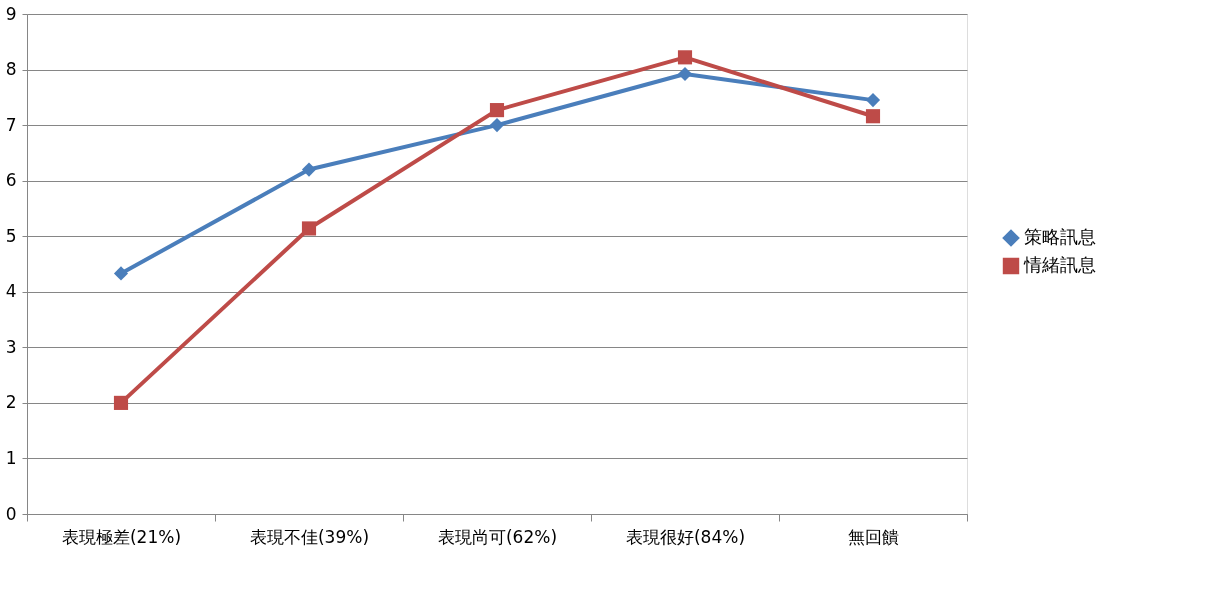  What do you see at coordinates (11, 513) in the screenshot?
I see `y-tick-label: 0` at bounding box center [11, 513].